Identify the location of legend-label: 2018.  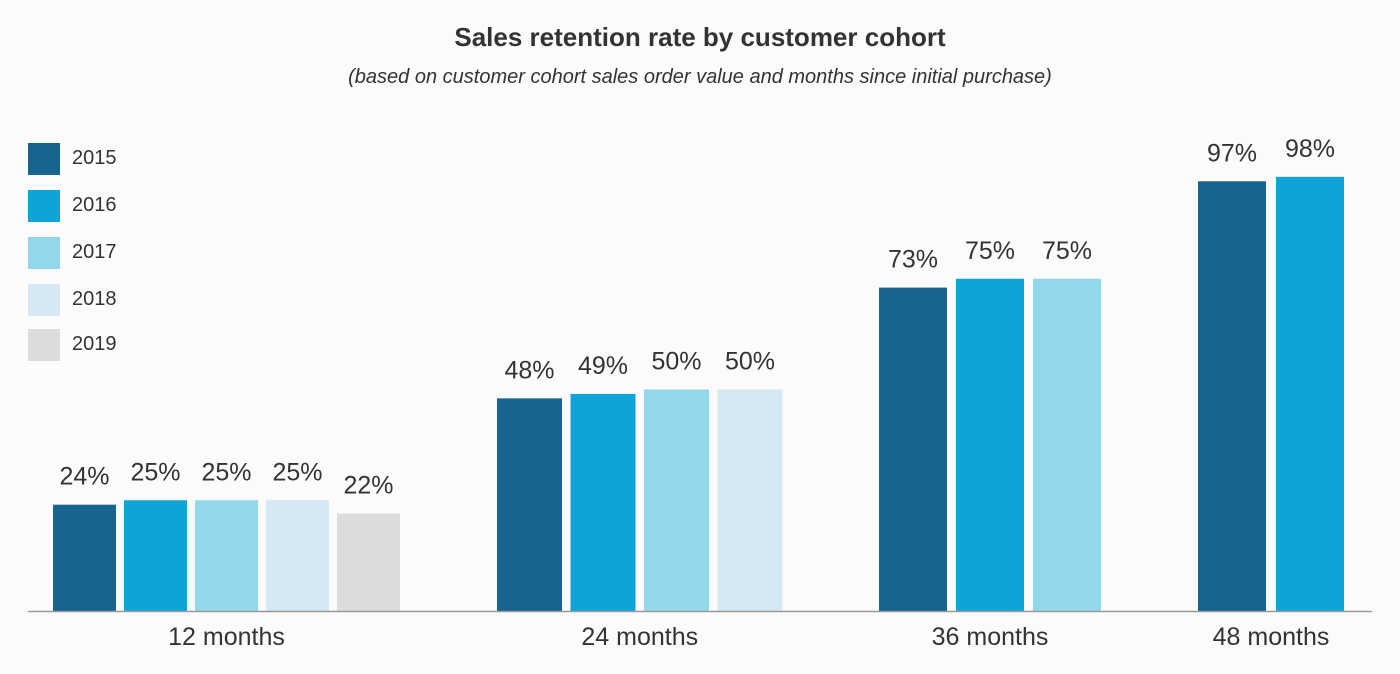
(94, 299).